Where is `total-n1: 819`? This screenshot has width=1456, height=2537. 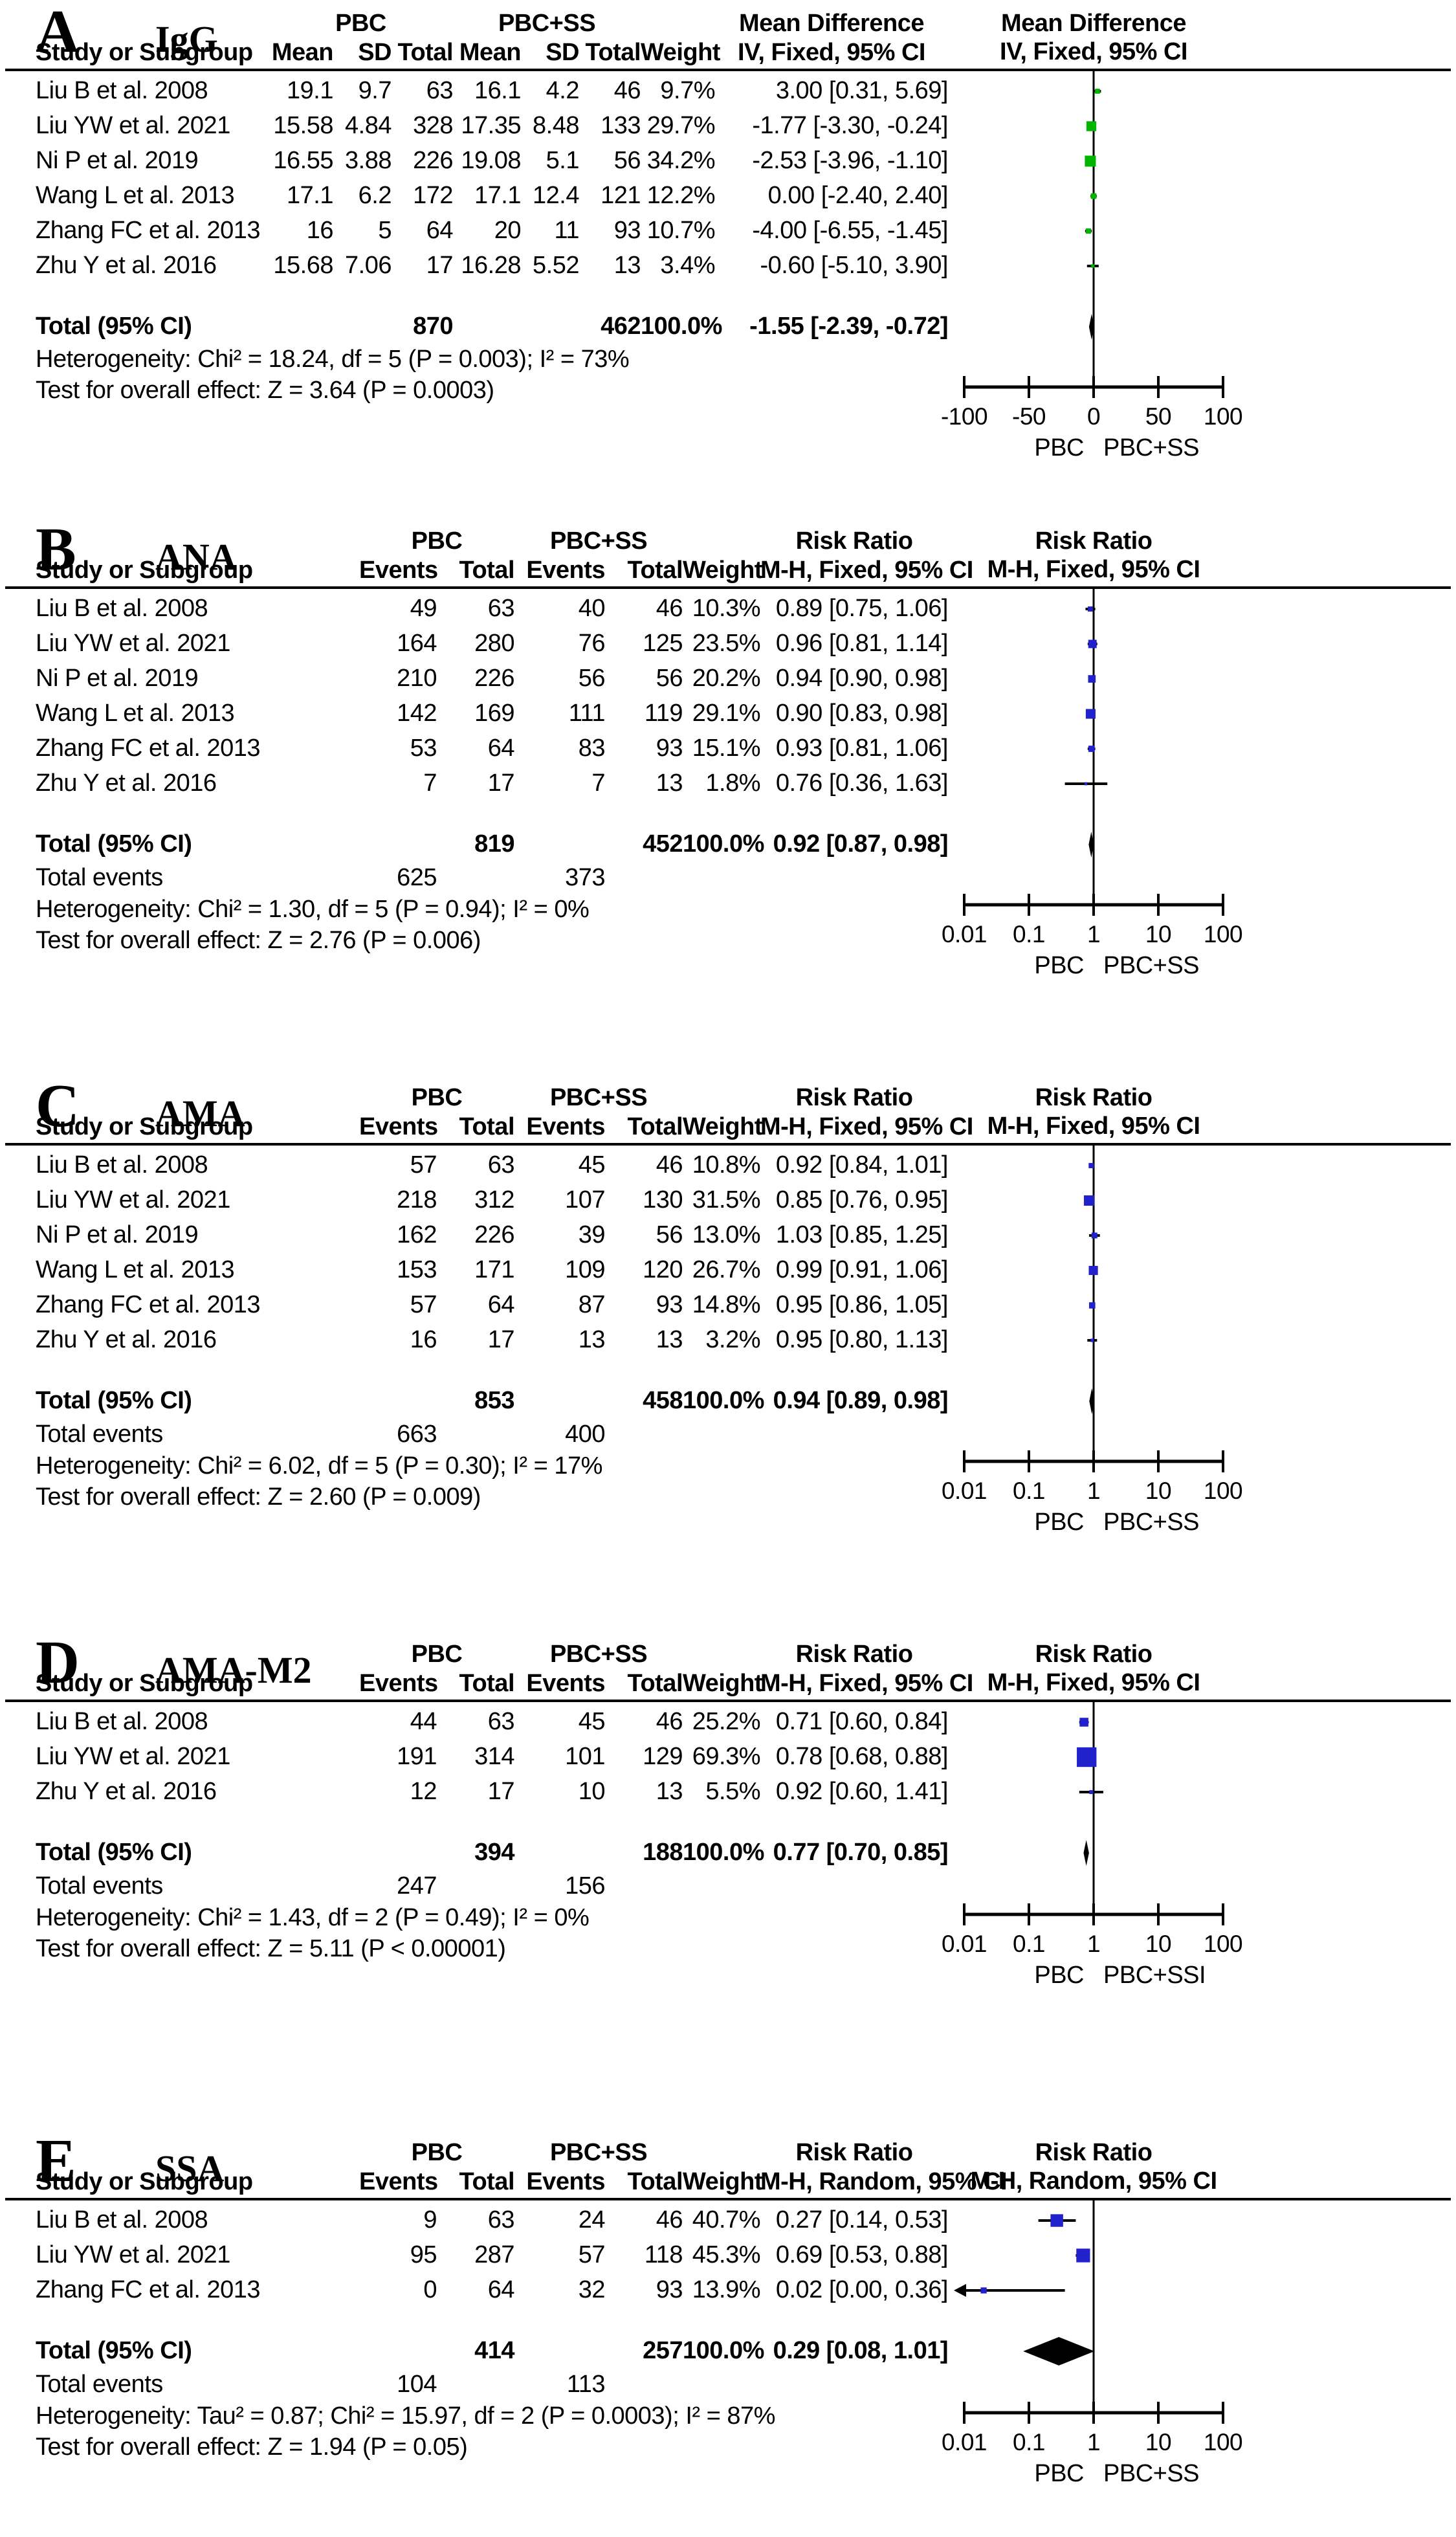 total-n1: 819 is located at coordinates (494, 844).